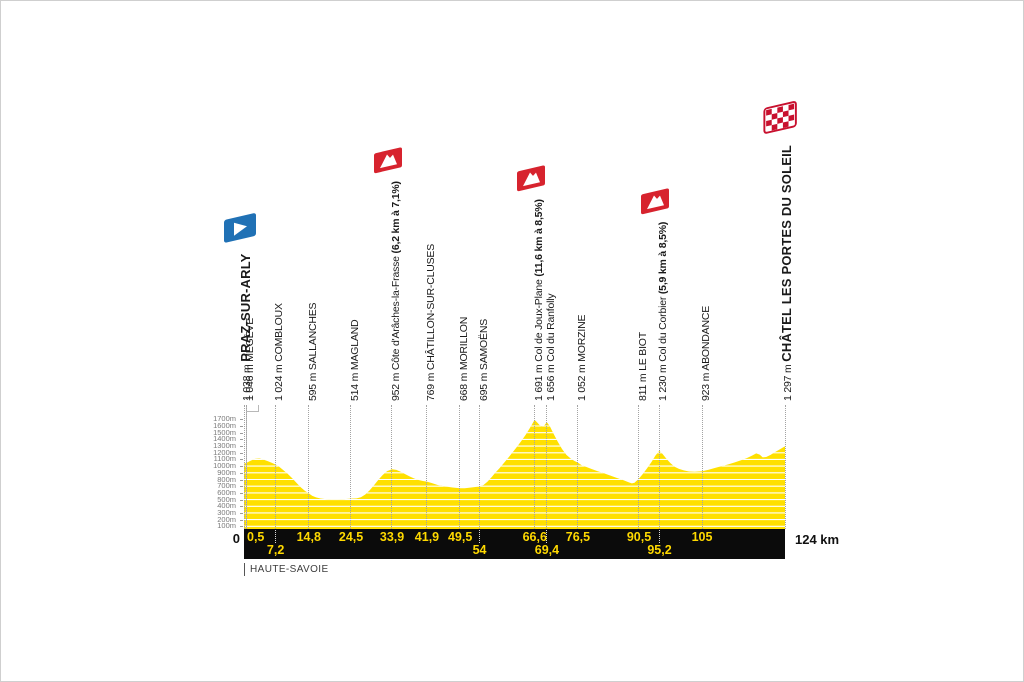 Image resolution: width=1024 pixels, height=682 pixels. What do you see at coordinates (581, 381) in the screenshot?
I see `waypoint-elevation: 1 052 m` at bounding box center [581, 381].